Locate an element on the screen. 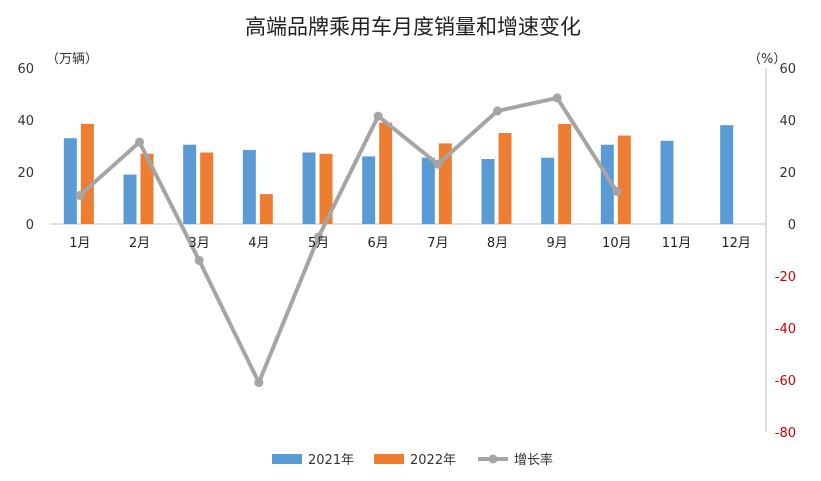 This screenshot has width=821, height=481. category-label: 10月 is located at coordinates (617, 243).